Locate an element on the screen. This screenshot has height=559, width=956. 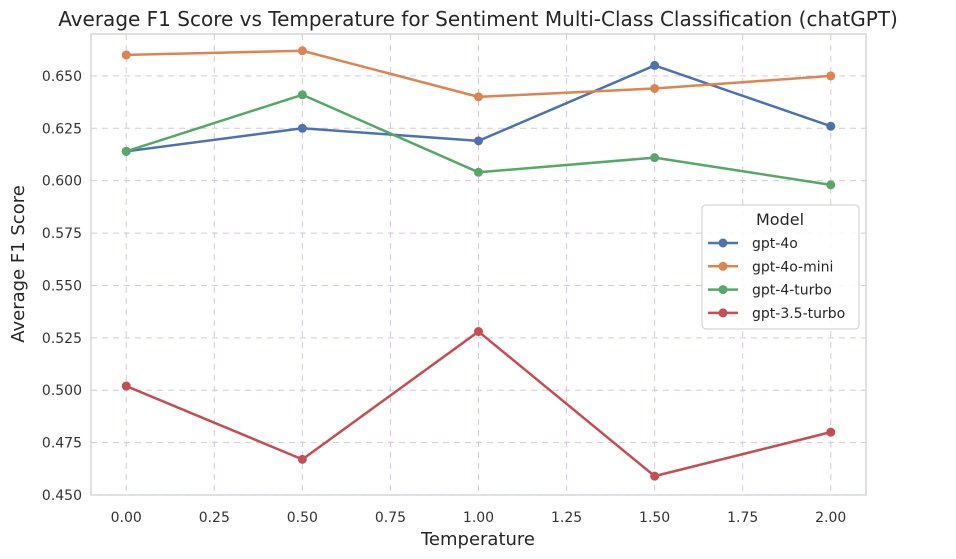
x-tick-labels: 0.00 0.25 0.50 0.75 1.00 1.25 1.50 1.75 2.00 is located at coordinates (479, 518).